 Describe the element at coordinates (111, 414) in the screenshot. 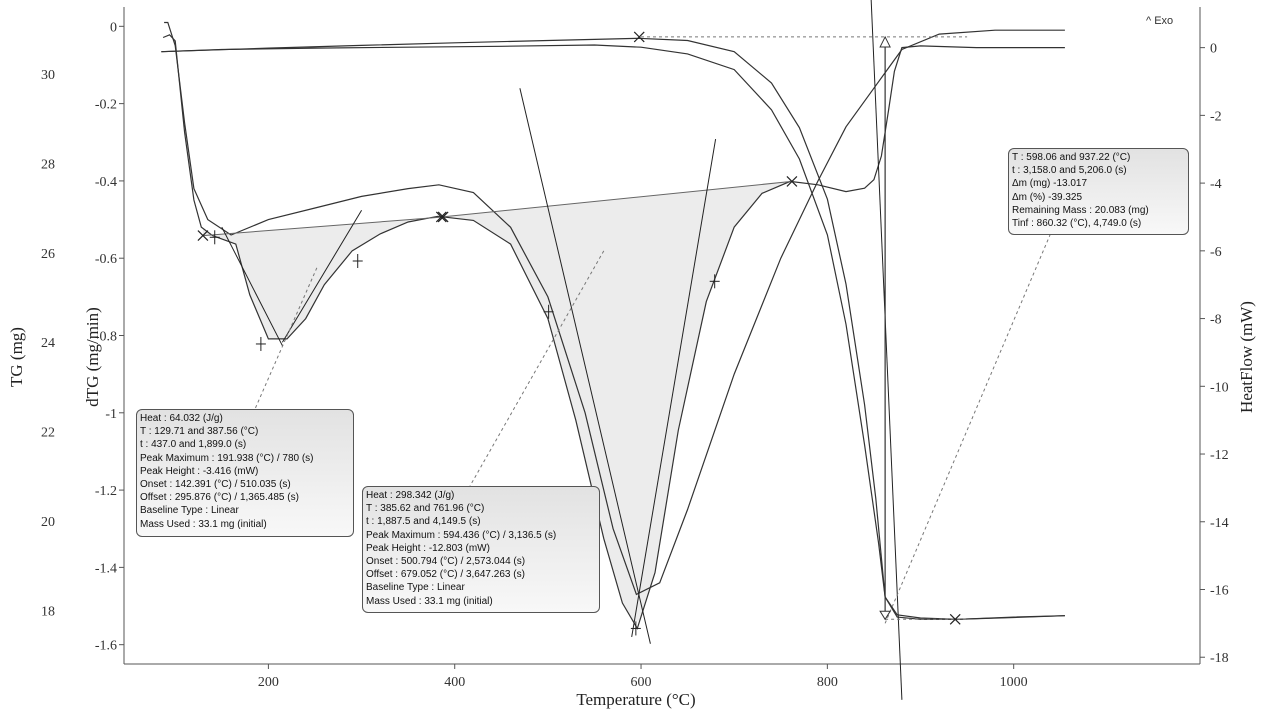

I see `dtg-tick-label: -1` at that location.